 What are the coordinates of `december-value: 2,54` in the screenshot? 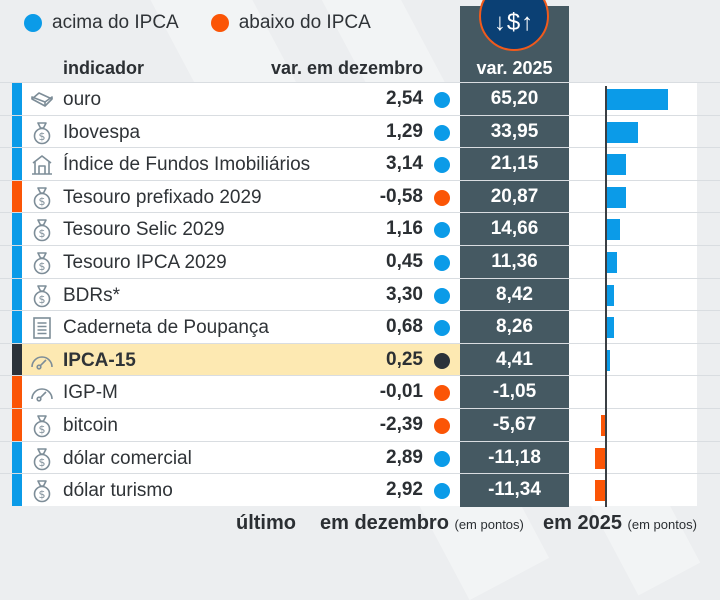 It's located at (404, 98).